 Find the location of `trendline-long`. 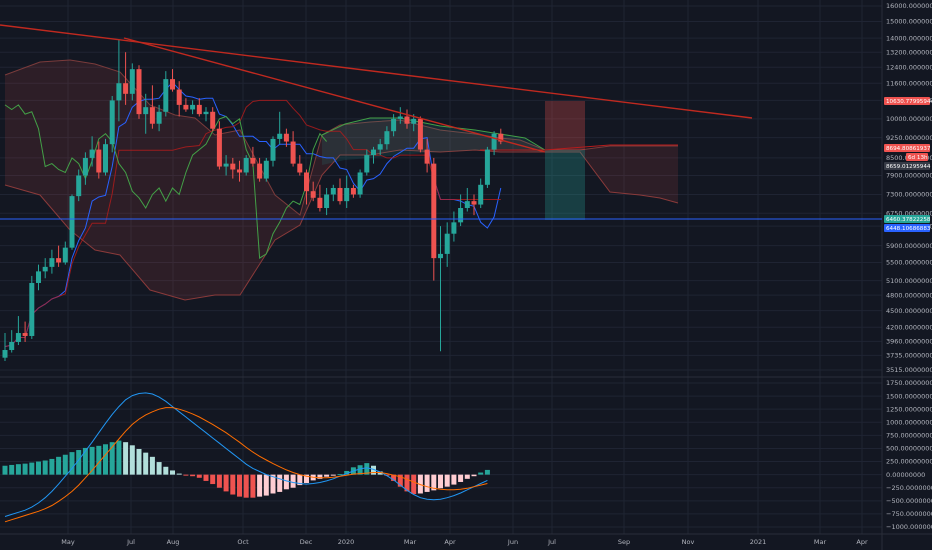

trendline-long is located at coordinates (376, 71).